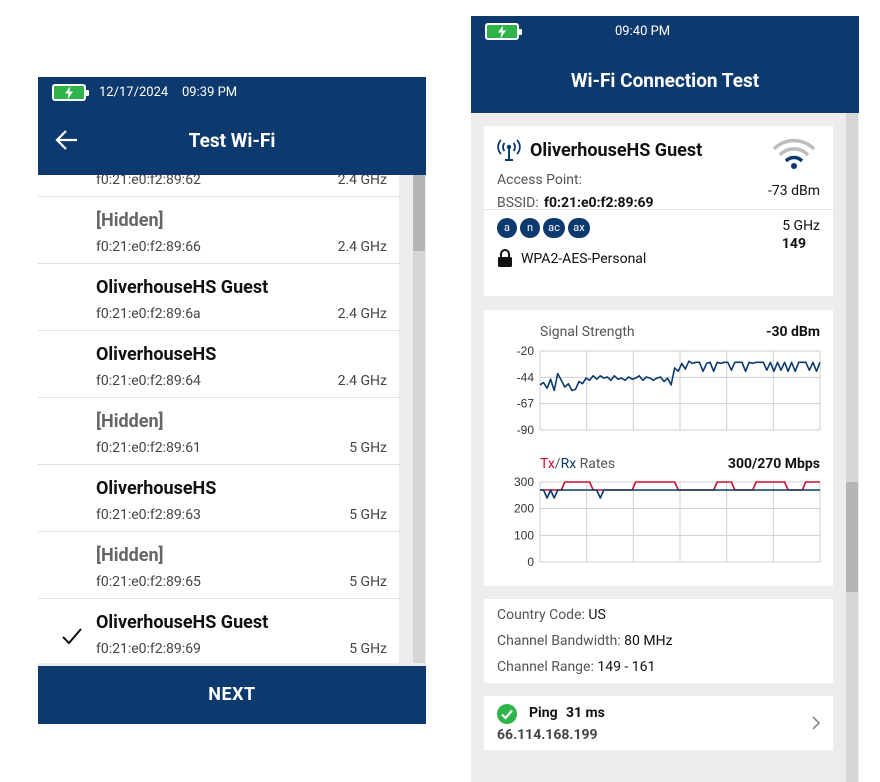 This screenshot has height=782, width=880. I want to click on network-bssid: f0:21:e0:f2:89:69, so click(148, 649).